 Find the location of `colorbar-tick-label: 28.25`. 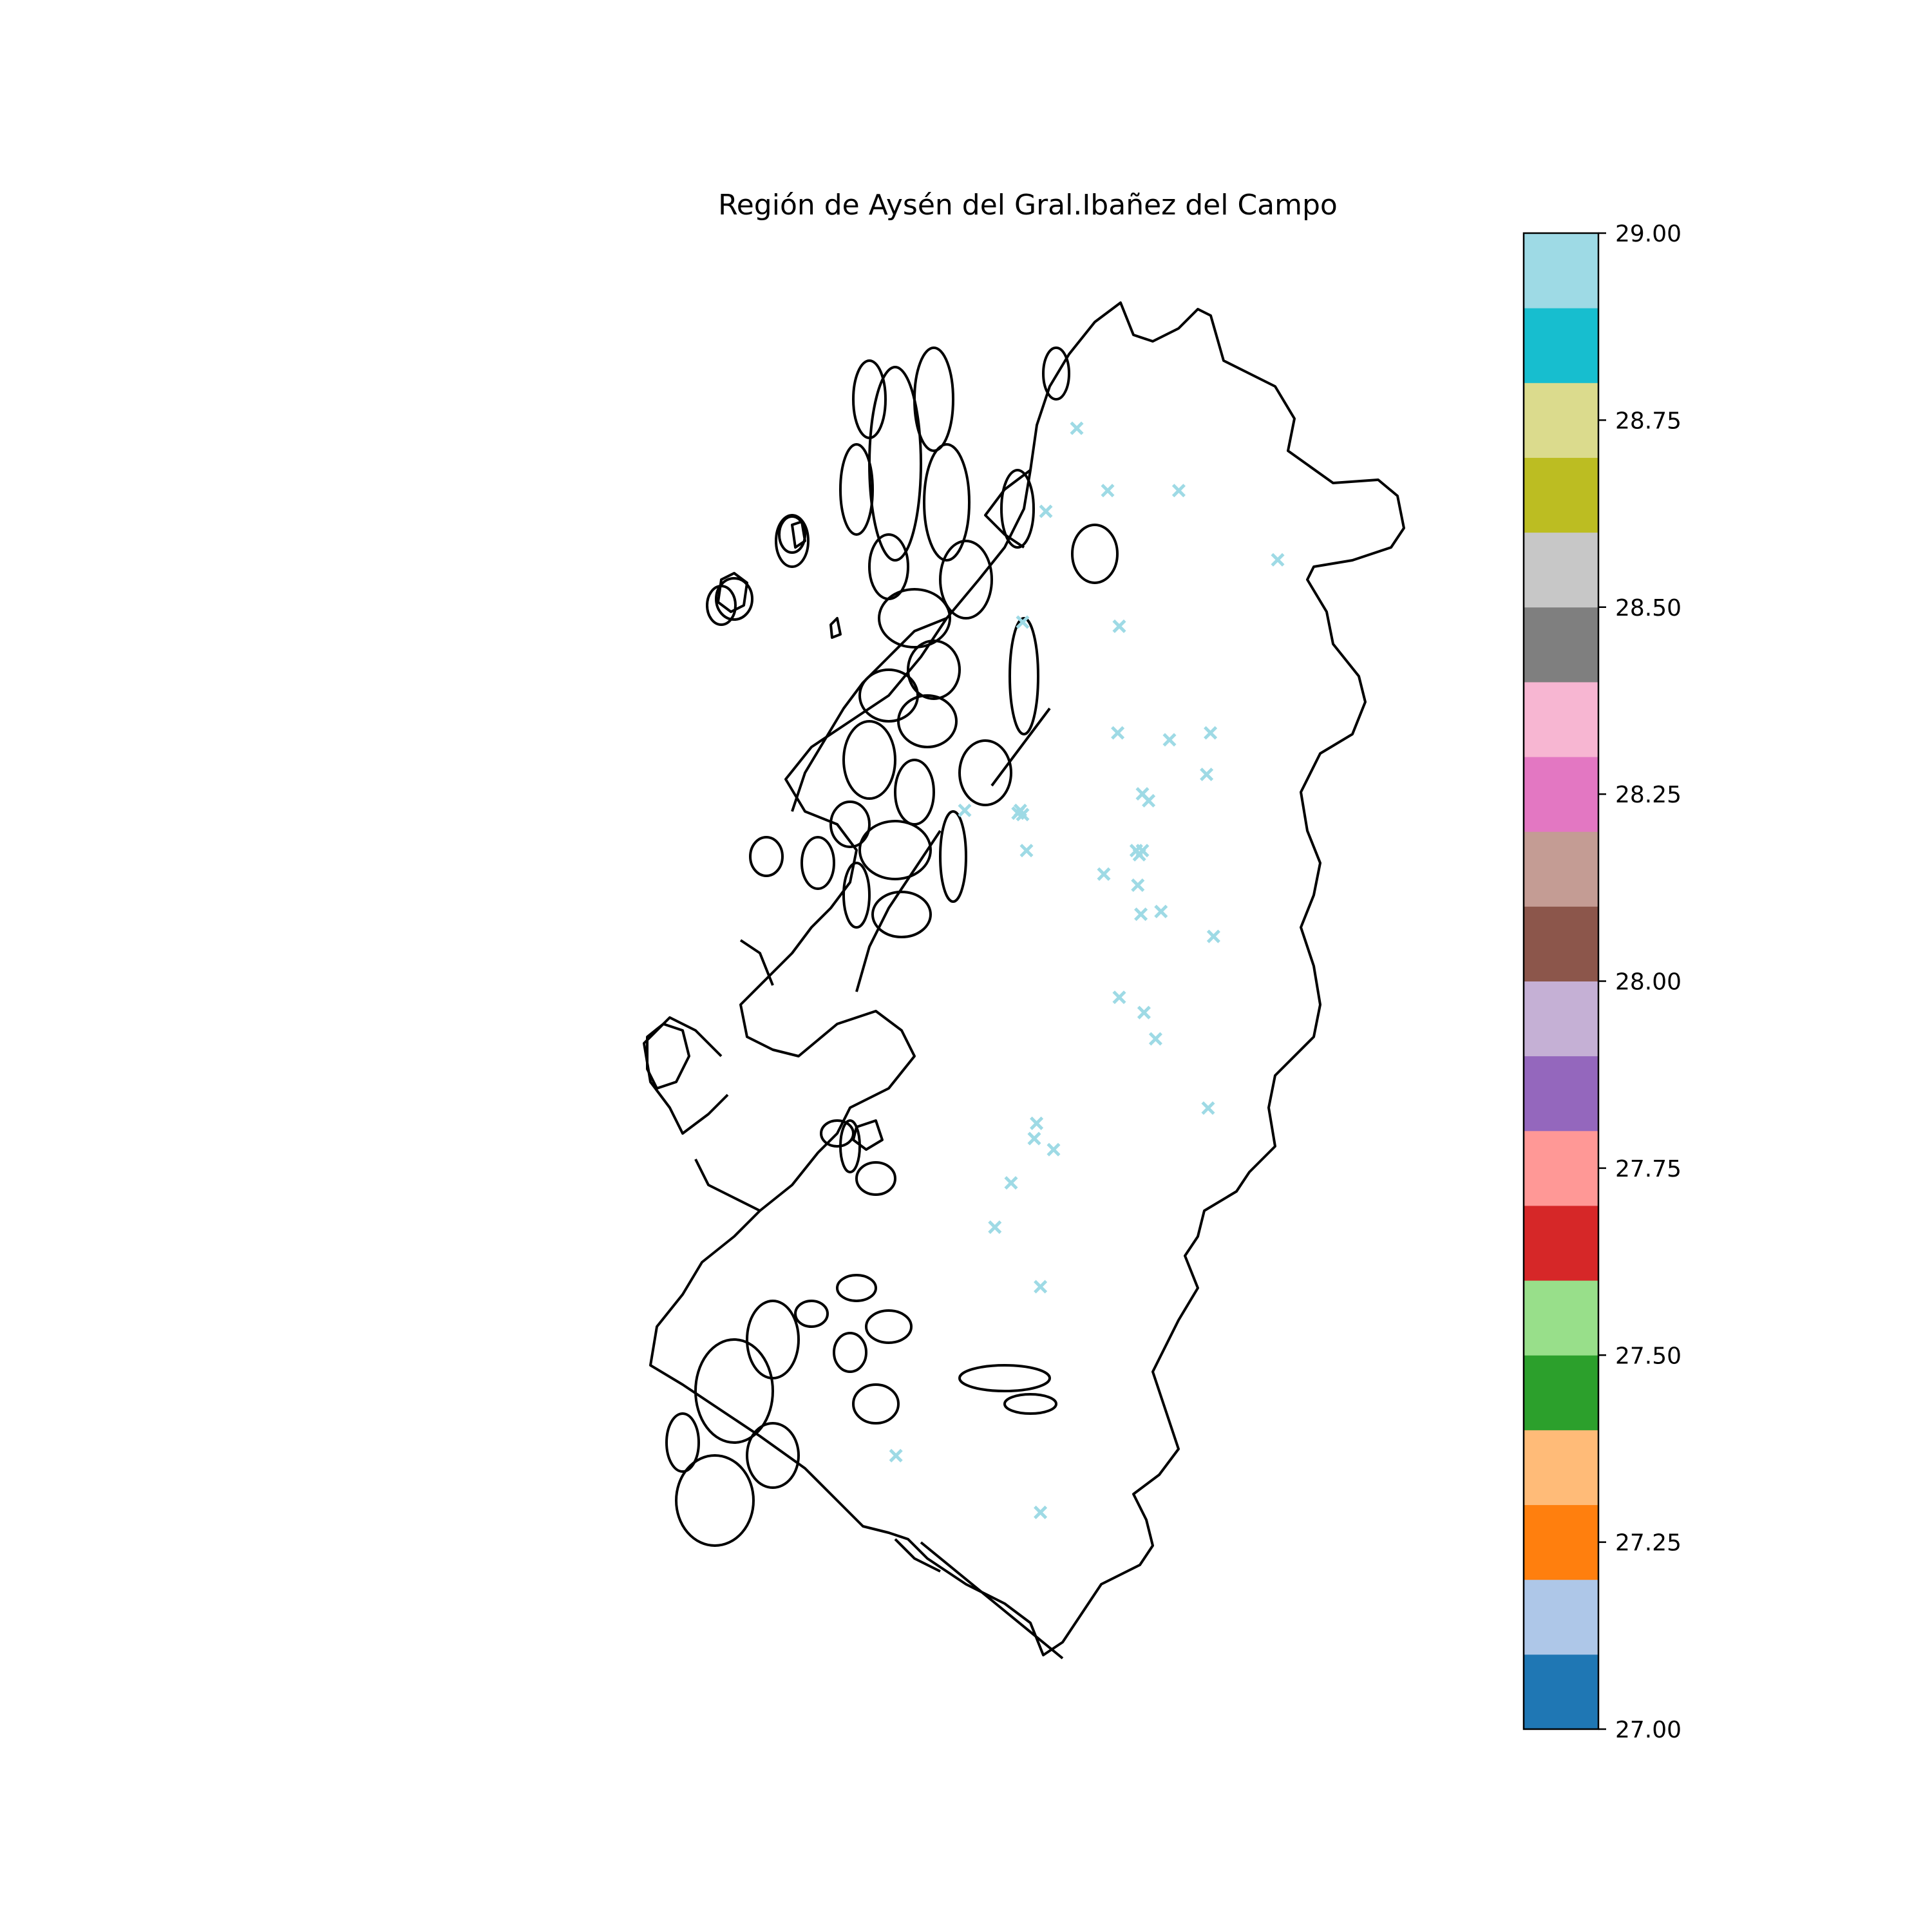

colorbar-tick-label: 28.25 is located at coordinates (1648, 795).